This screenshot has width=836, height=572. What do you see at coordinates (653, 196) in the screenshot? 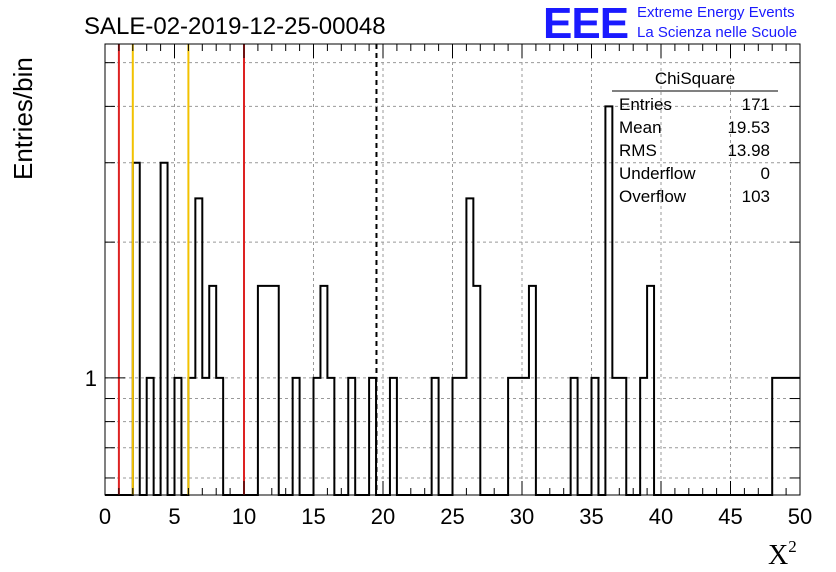
I see `stats-label: Overflow` at bounding box center [653, 196].